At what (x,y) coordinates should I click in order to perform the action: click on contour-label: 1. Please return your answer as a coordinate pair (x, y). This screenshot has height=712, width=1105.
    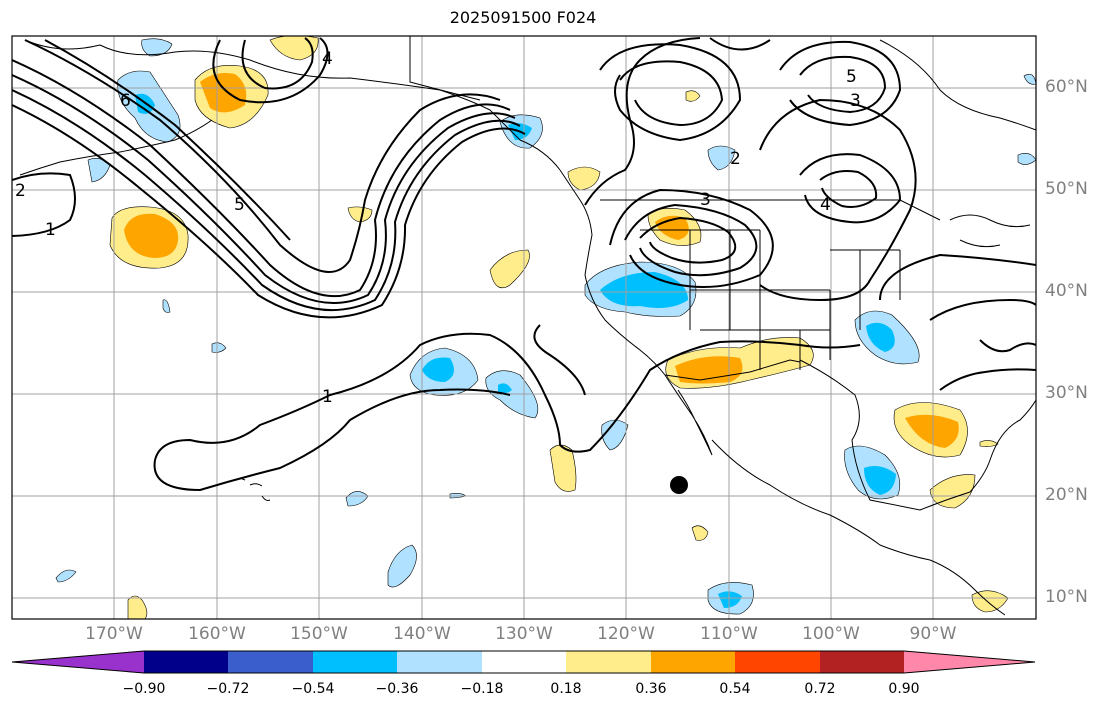
    Looking at the image, I should click on (327, 397).